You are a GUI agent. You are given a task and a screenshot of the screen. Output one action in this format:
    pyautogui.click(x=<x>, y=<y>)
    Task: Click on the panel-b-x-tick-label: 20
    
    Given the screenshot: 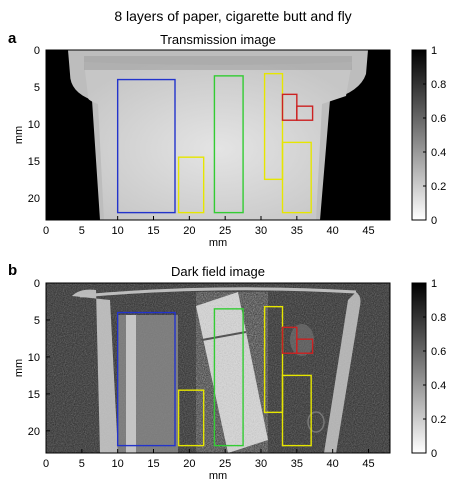 What is the action you would take?
    pyautogui.click(x=189, y=464)
    